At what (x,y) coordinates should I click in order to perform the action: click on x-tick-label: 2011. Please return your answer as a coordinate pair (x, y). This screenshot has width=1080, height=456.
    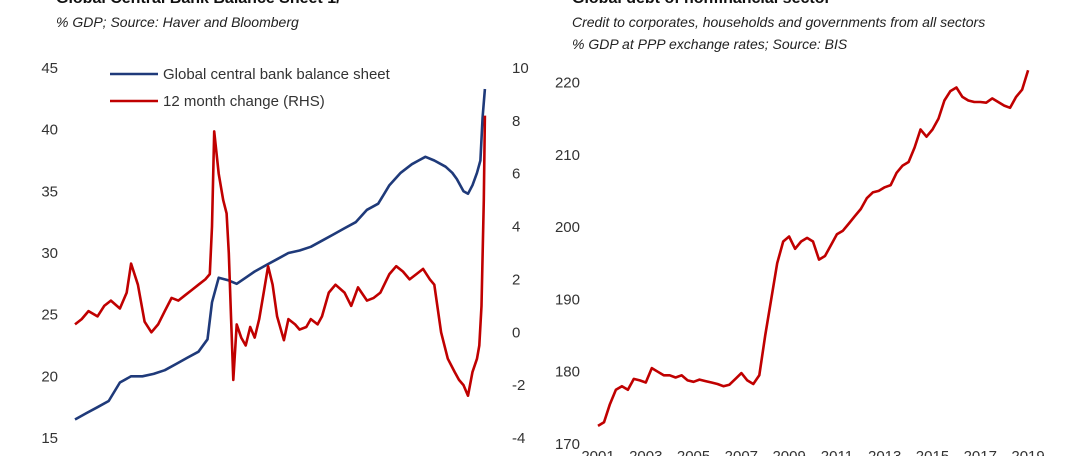
    Looking at the image, I should click on (837, 452).